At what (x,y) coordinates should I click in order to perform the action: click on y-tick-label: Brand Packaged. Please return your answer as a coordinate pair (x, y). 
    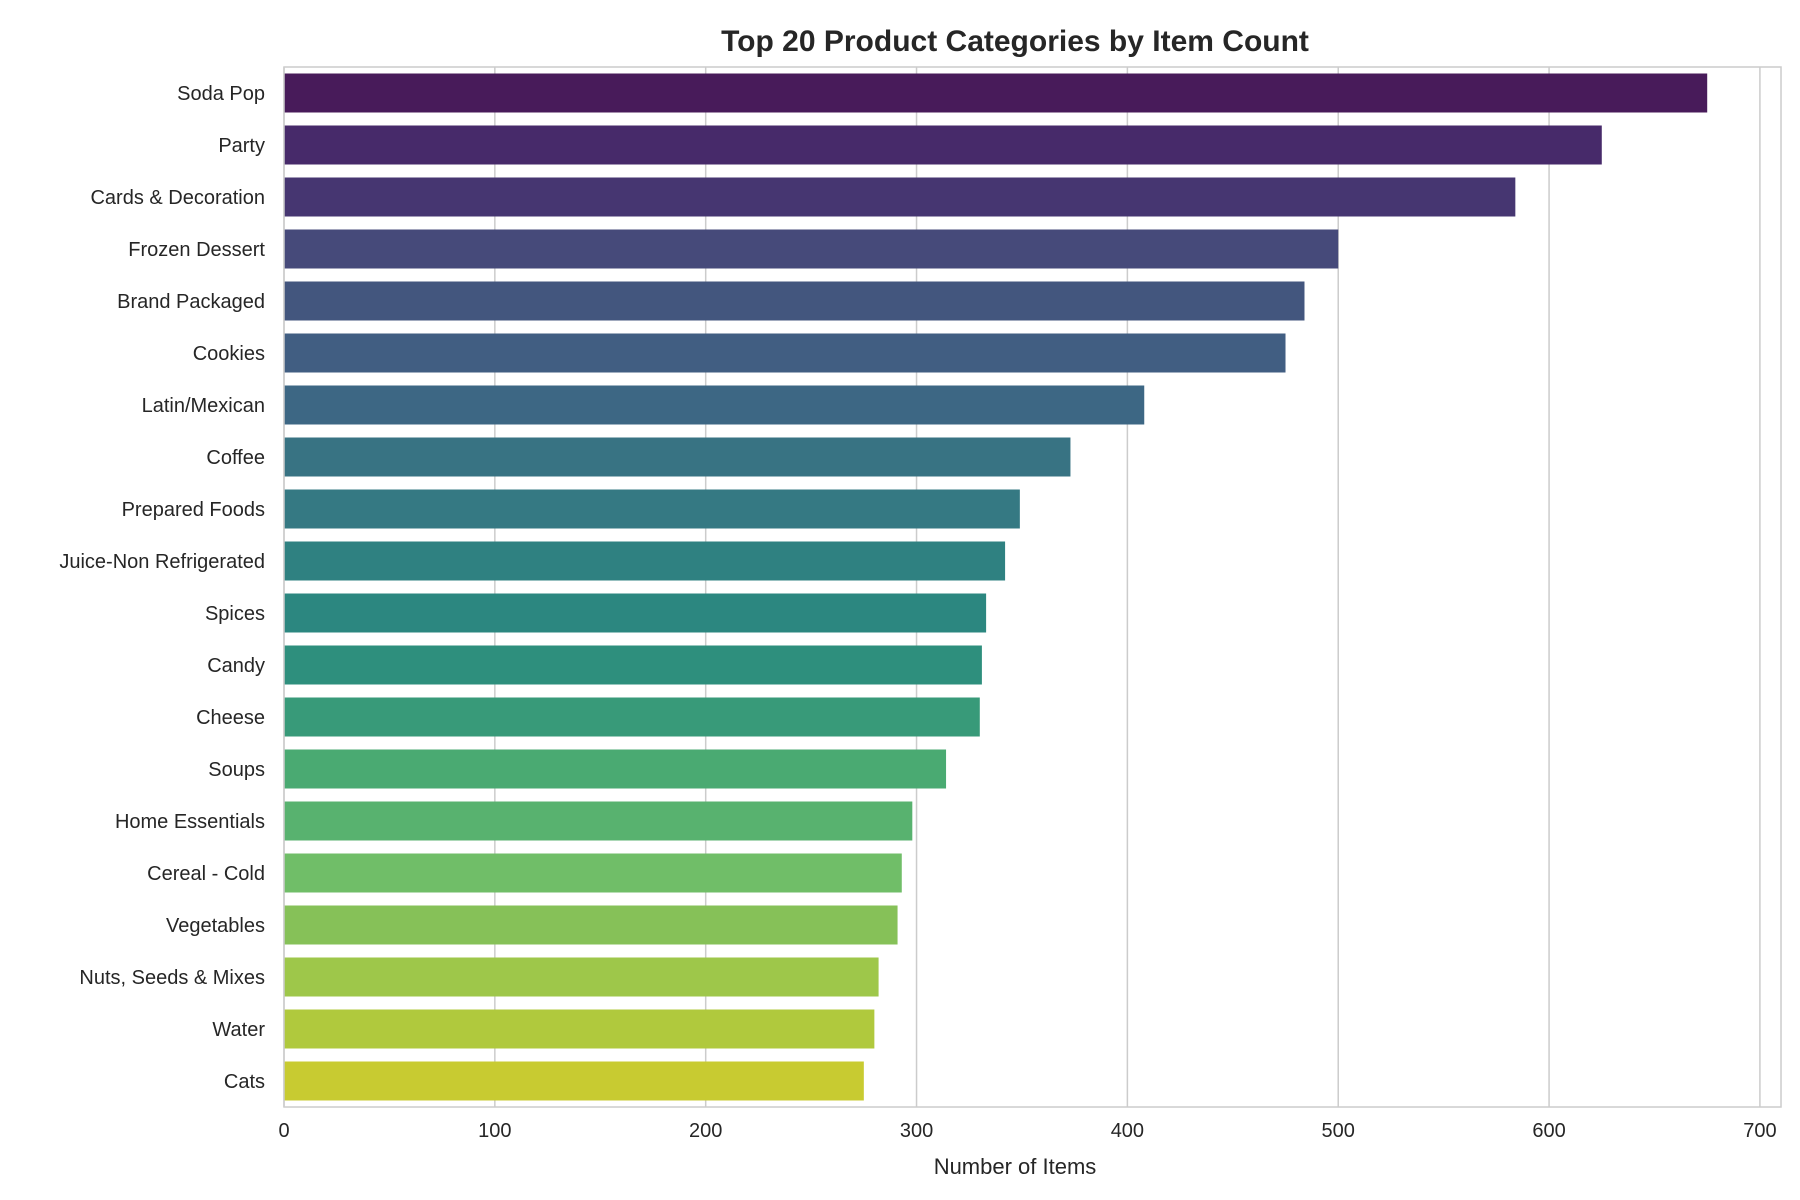
    Looking at the image, I should click on (191, 302).